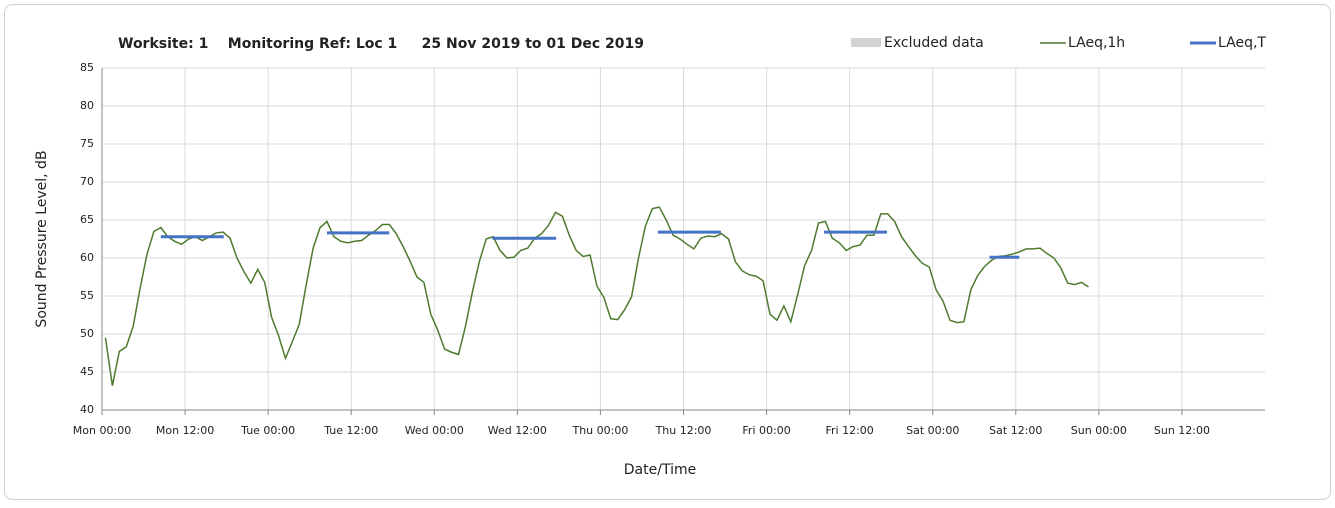  What do you see at coordinates (87, 257) in the screenshot?
I see `y-tick-label: 60` at bounding box center [87, 257].